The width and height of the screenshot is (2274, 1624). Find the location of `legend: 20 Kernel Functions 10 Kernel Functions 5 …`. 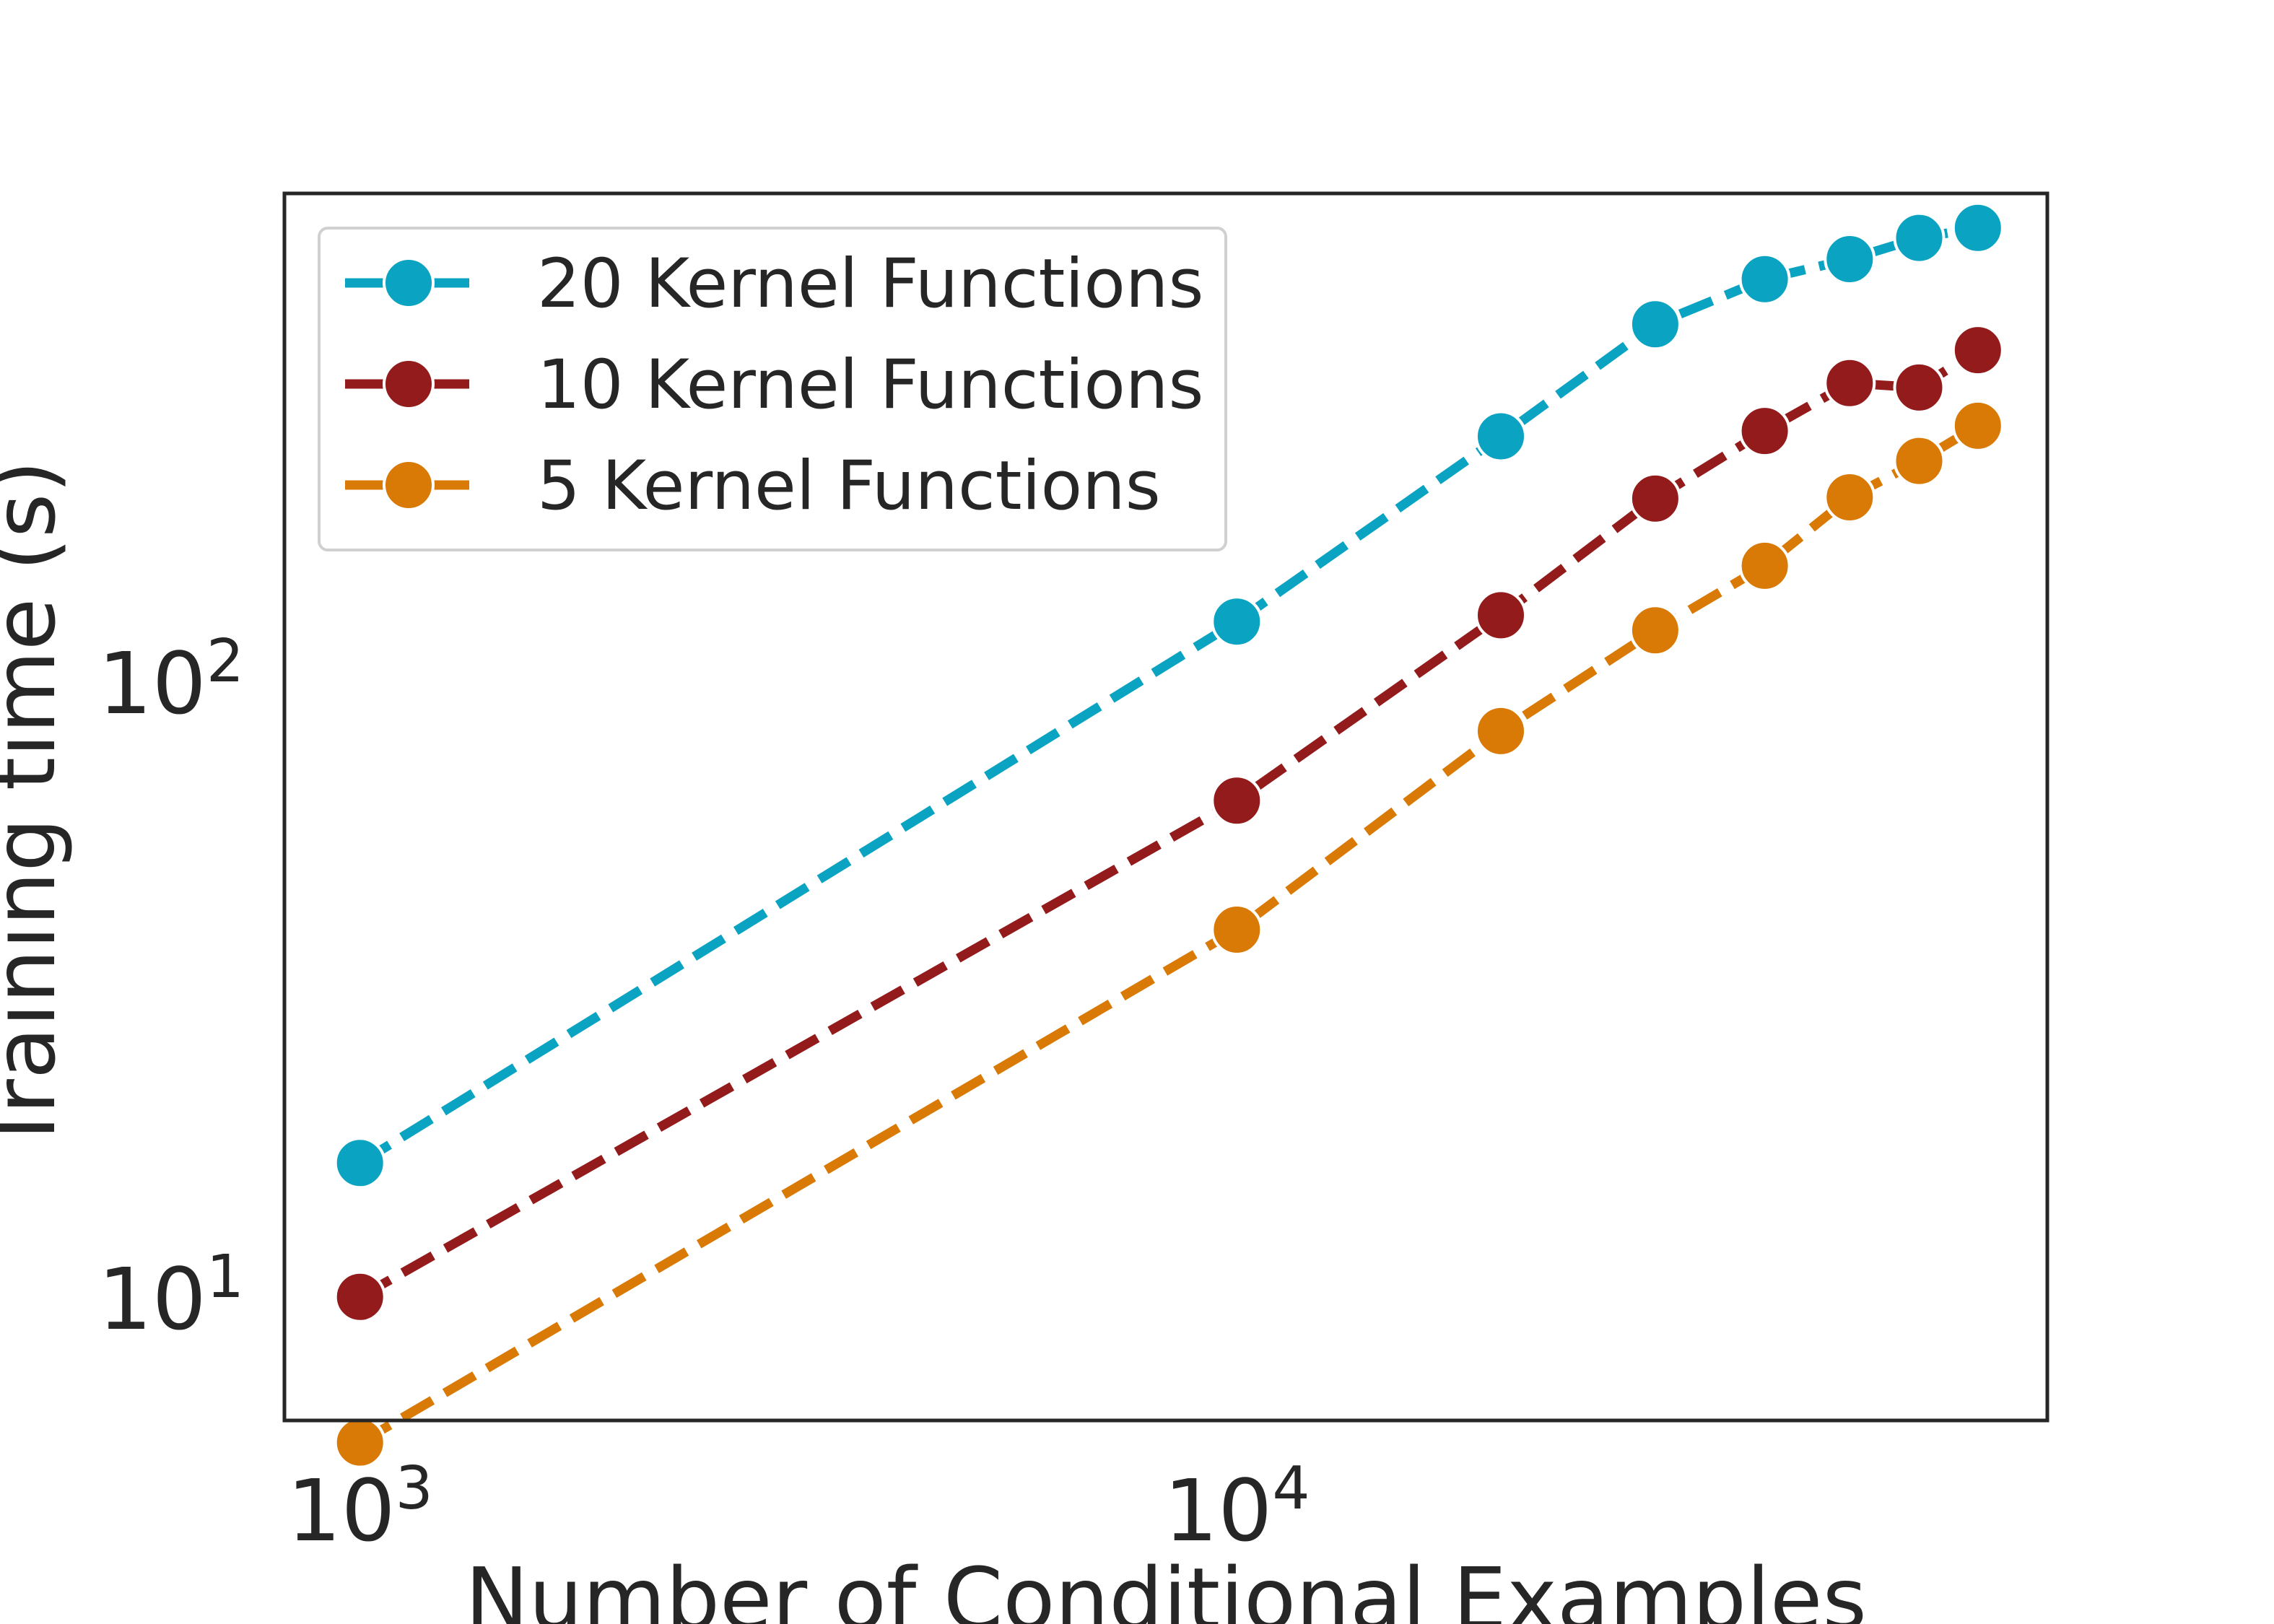

legend: 20 Kernel Functions 10 Kernel Functions 5 … is located at coordinates (773, 389).